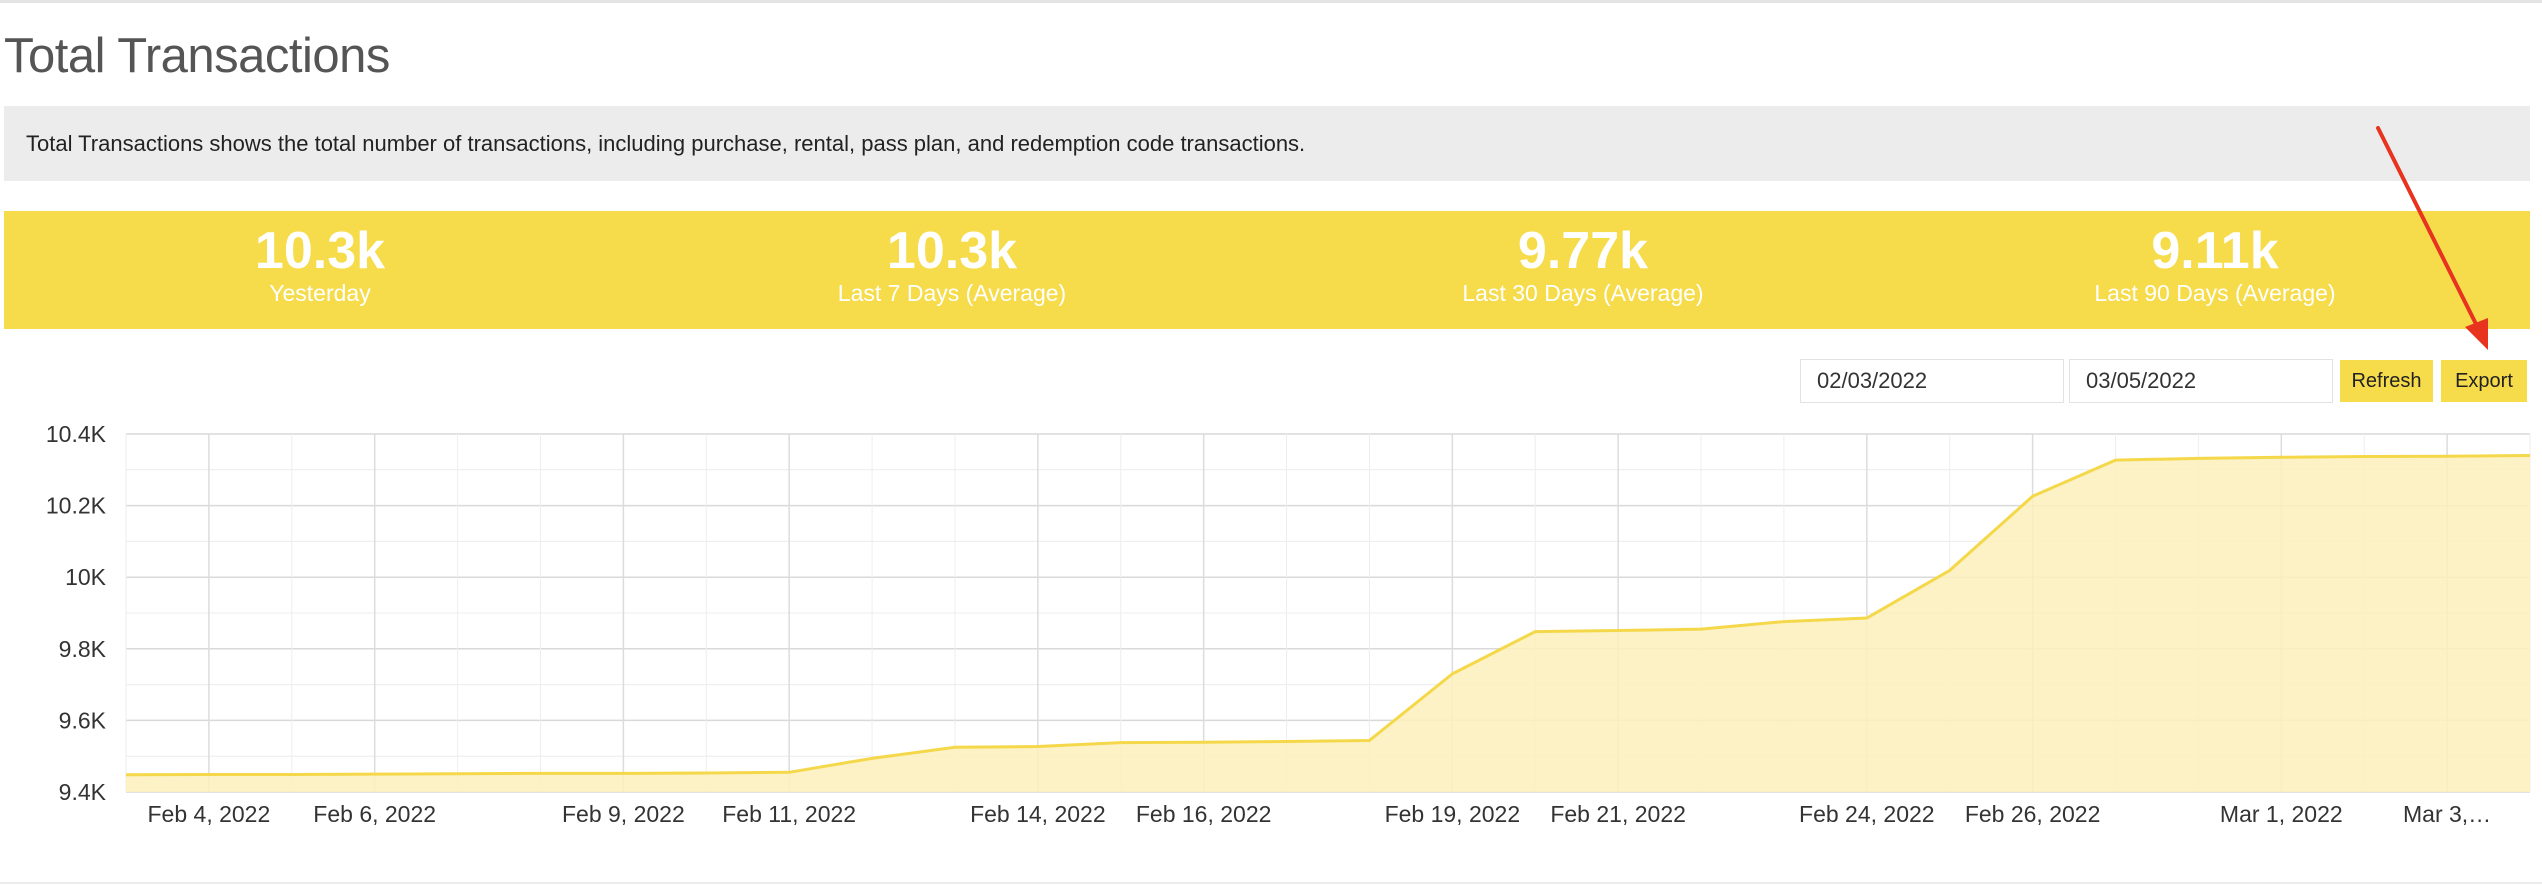 This screenshot has width=2542, height=888. Describe the element at coordinates (1932, 381) in the screenshot. I see `start-date-input` at that location.